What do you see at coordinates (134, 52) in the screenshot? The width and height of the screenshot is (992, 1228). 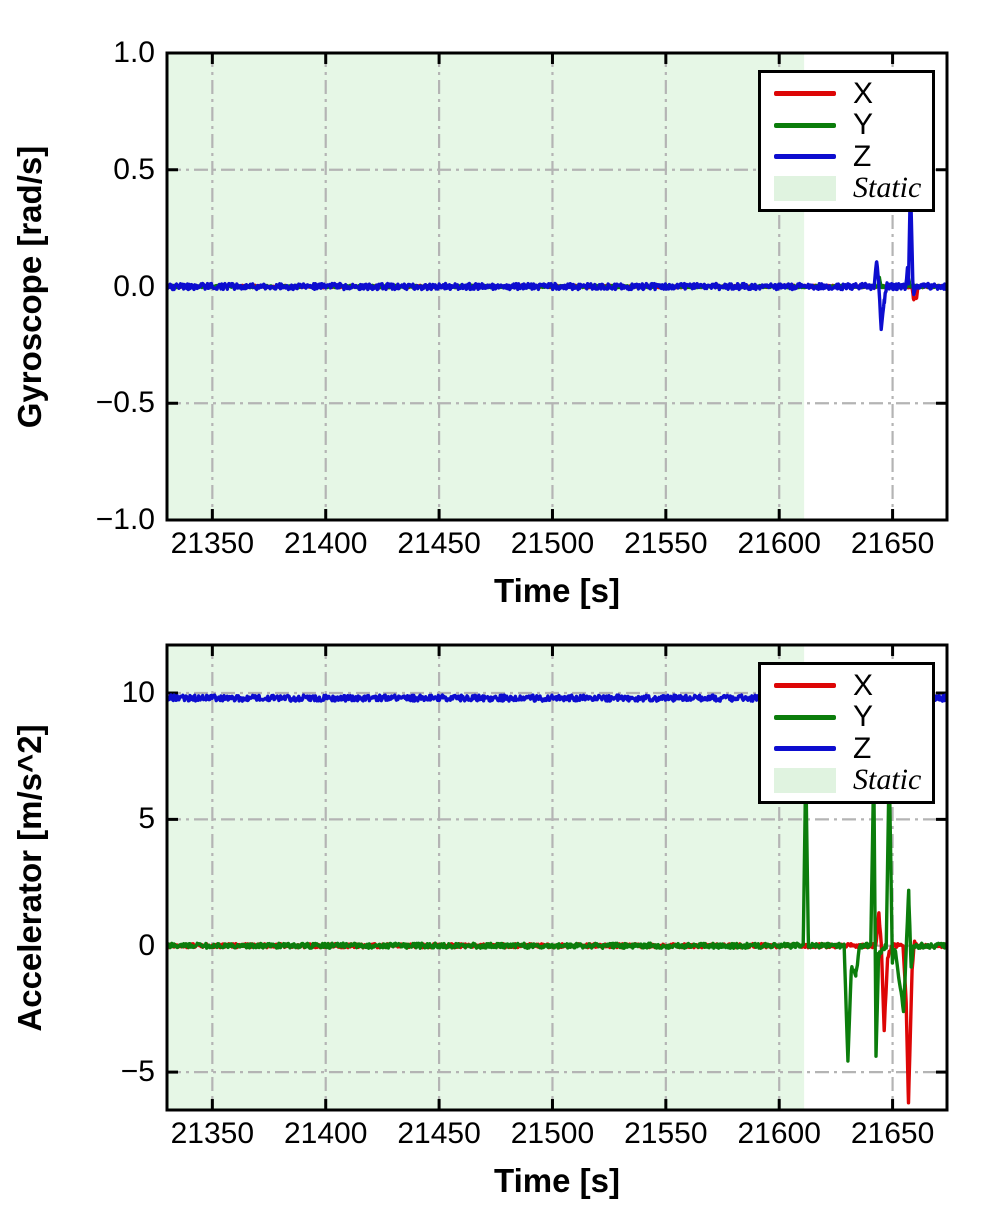 I see `y-tick-label: 1.0` at bounding box center [134, 52].